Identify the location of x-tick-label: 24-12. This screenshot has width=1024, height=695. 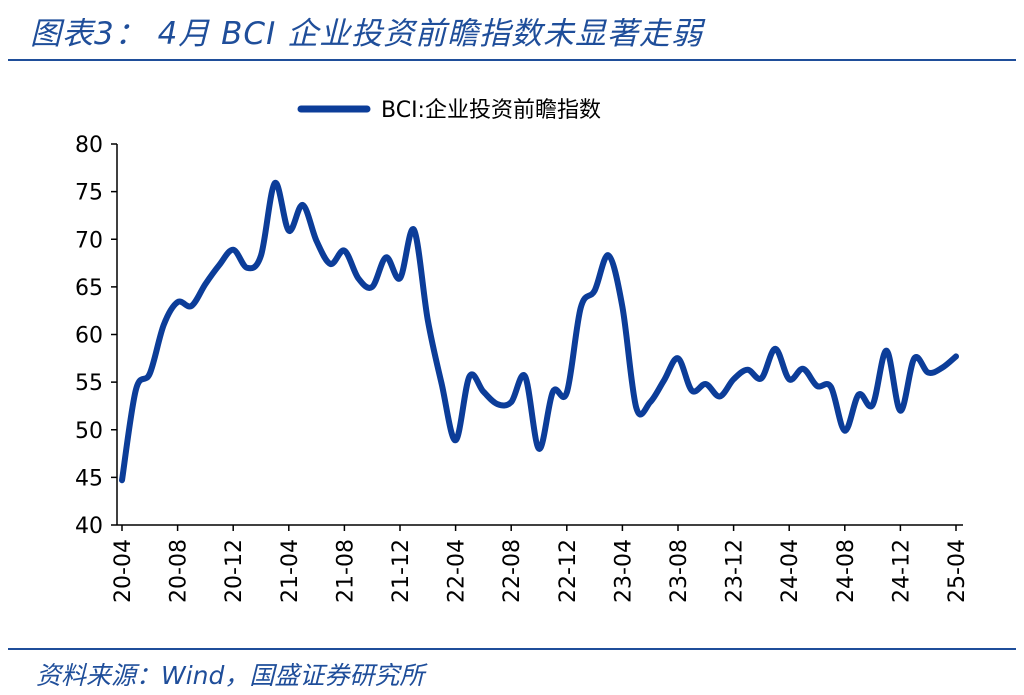
(901, 571).